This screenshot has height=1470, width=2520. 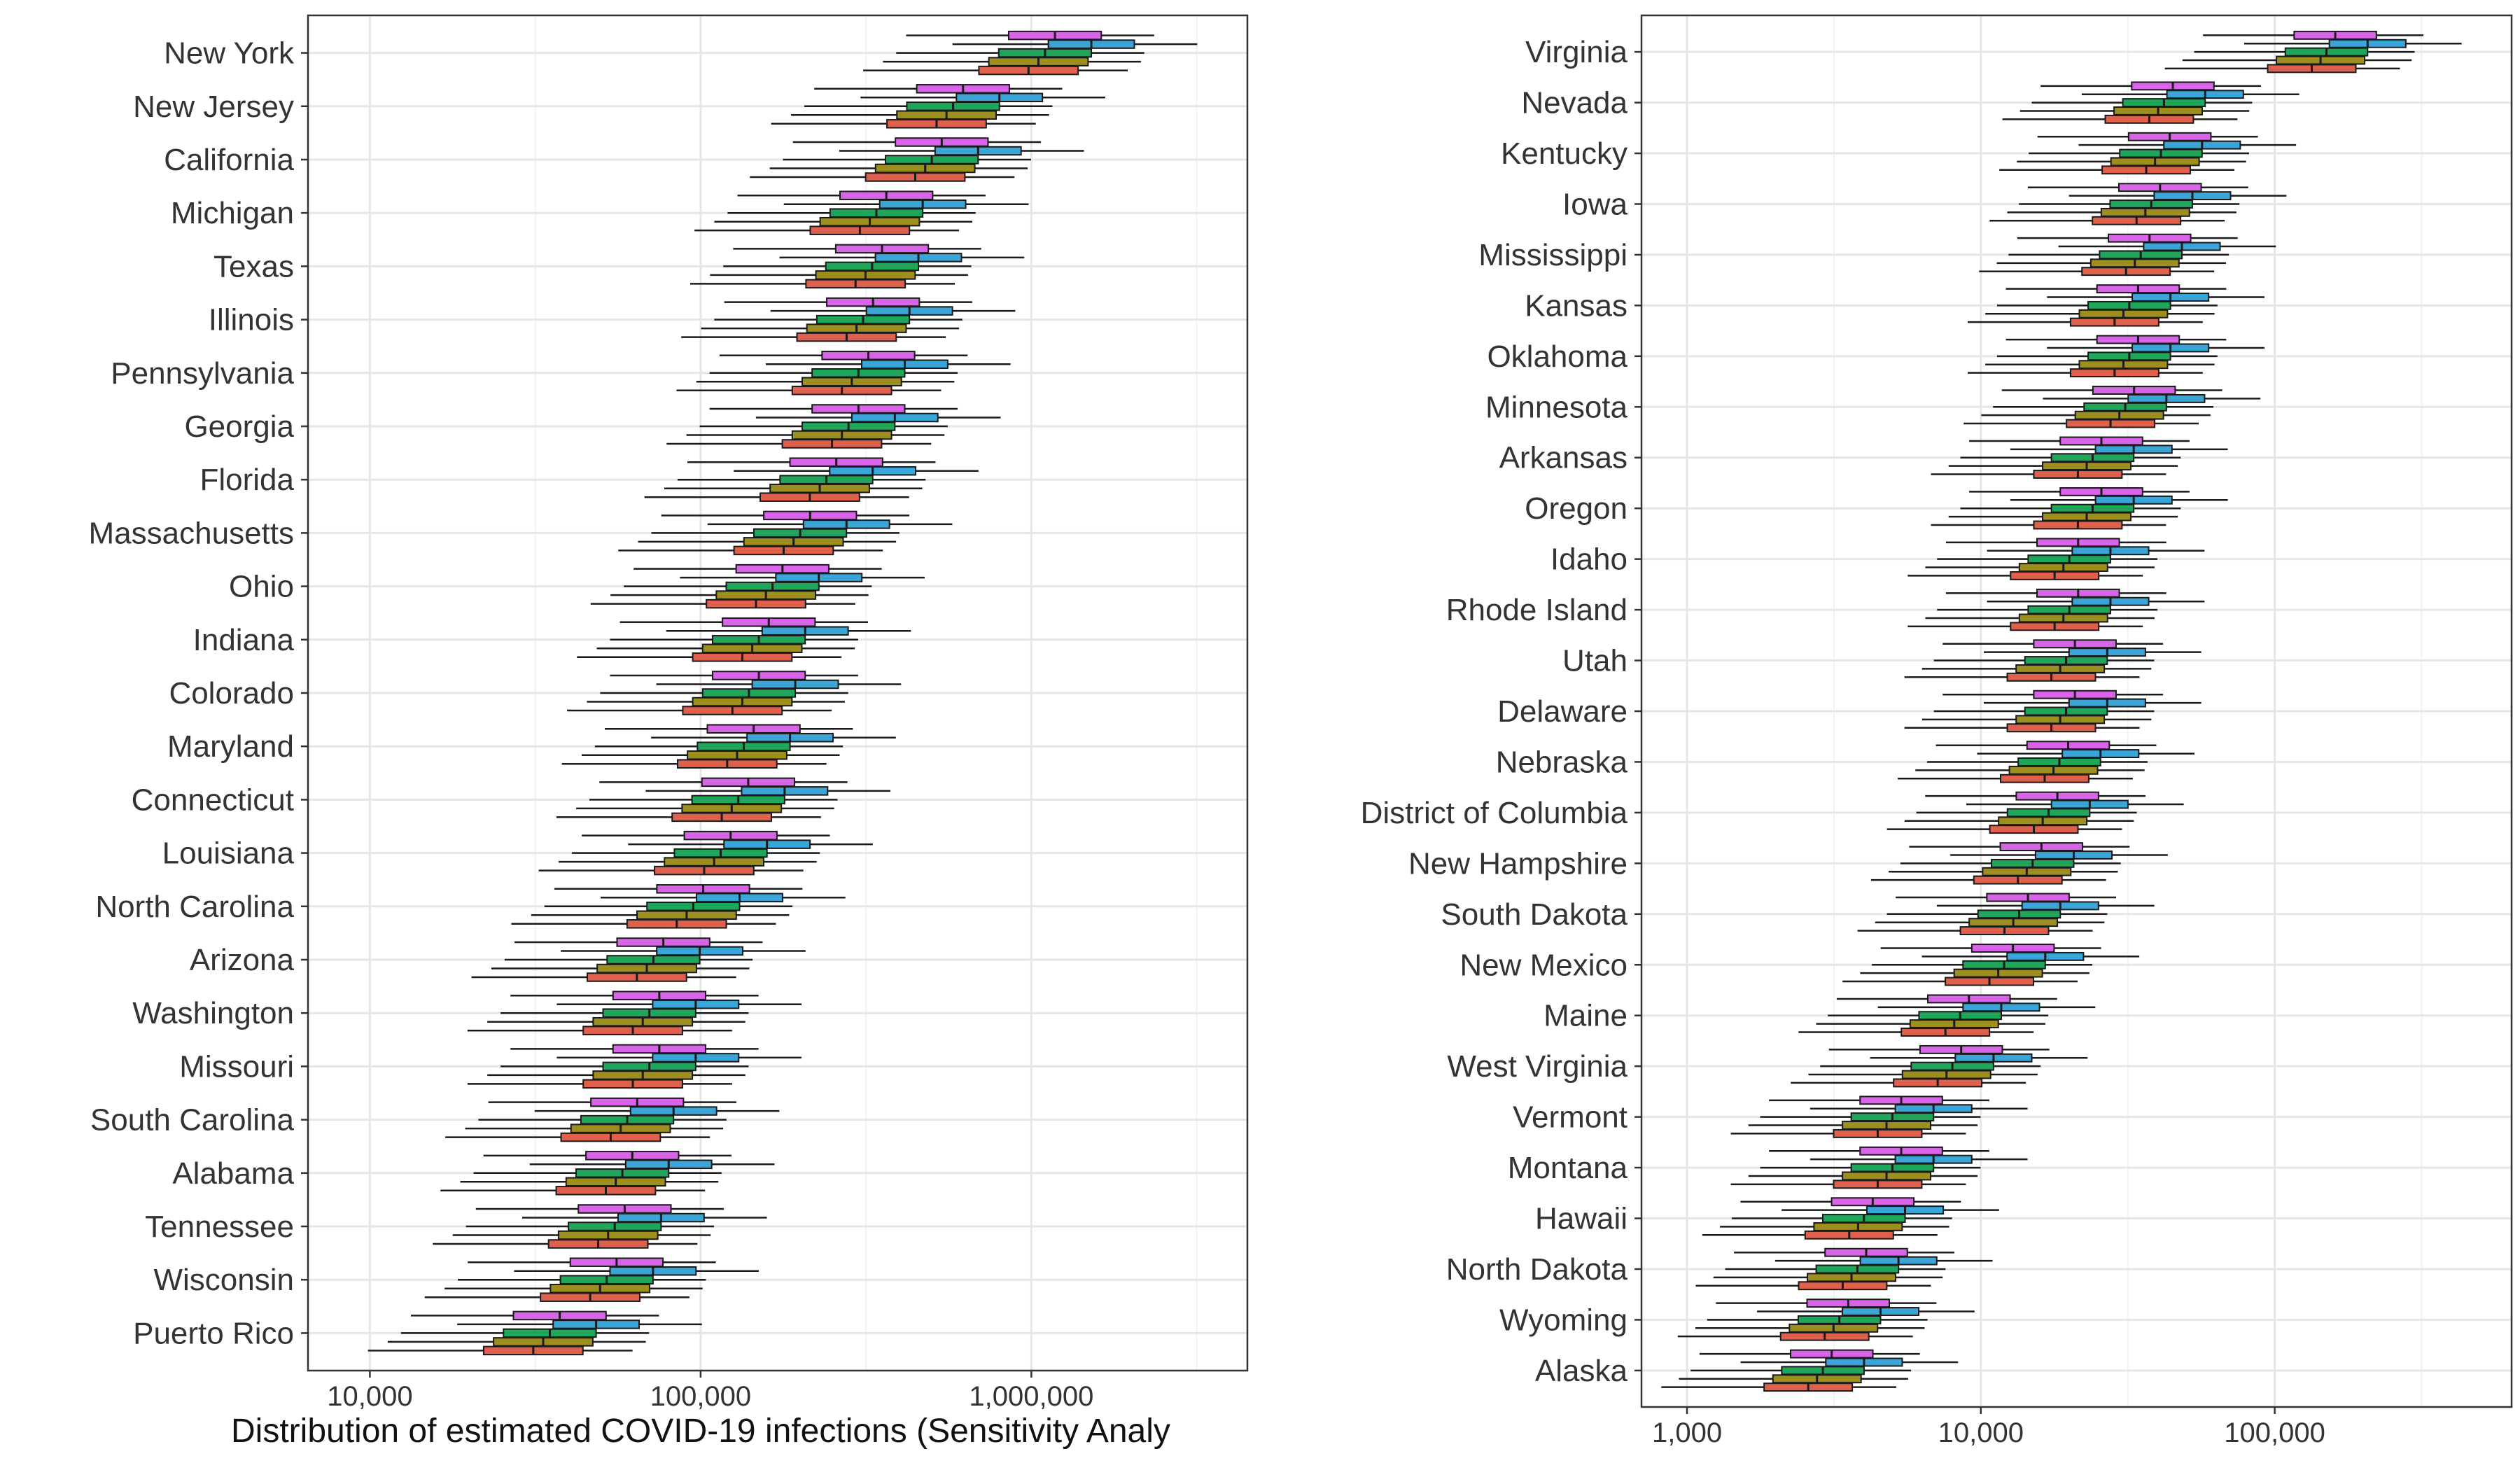 What do you see at coordinates (1563, 458) in the screenshot?
I see `category-label: Arkansas` at bounding box center [1563, 458].